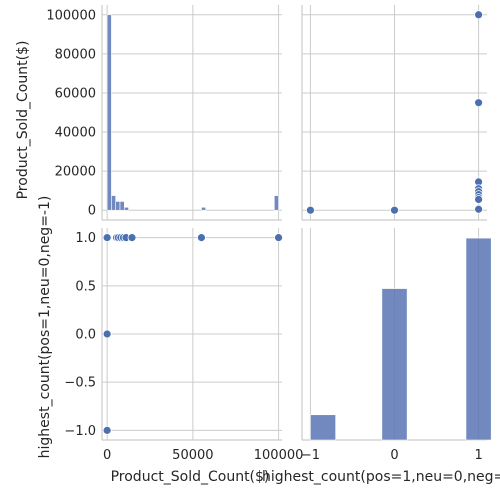 The width and height of the screenshot is (500, 500). I want to click on y-tick-label: 0.0, so click(85, 335).